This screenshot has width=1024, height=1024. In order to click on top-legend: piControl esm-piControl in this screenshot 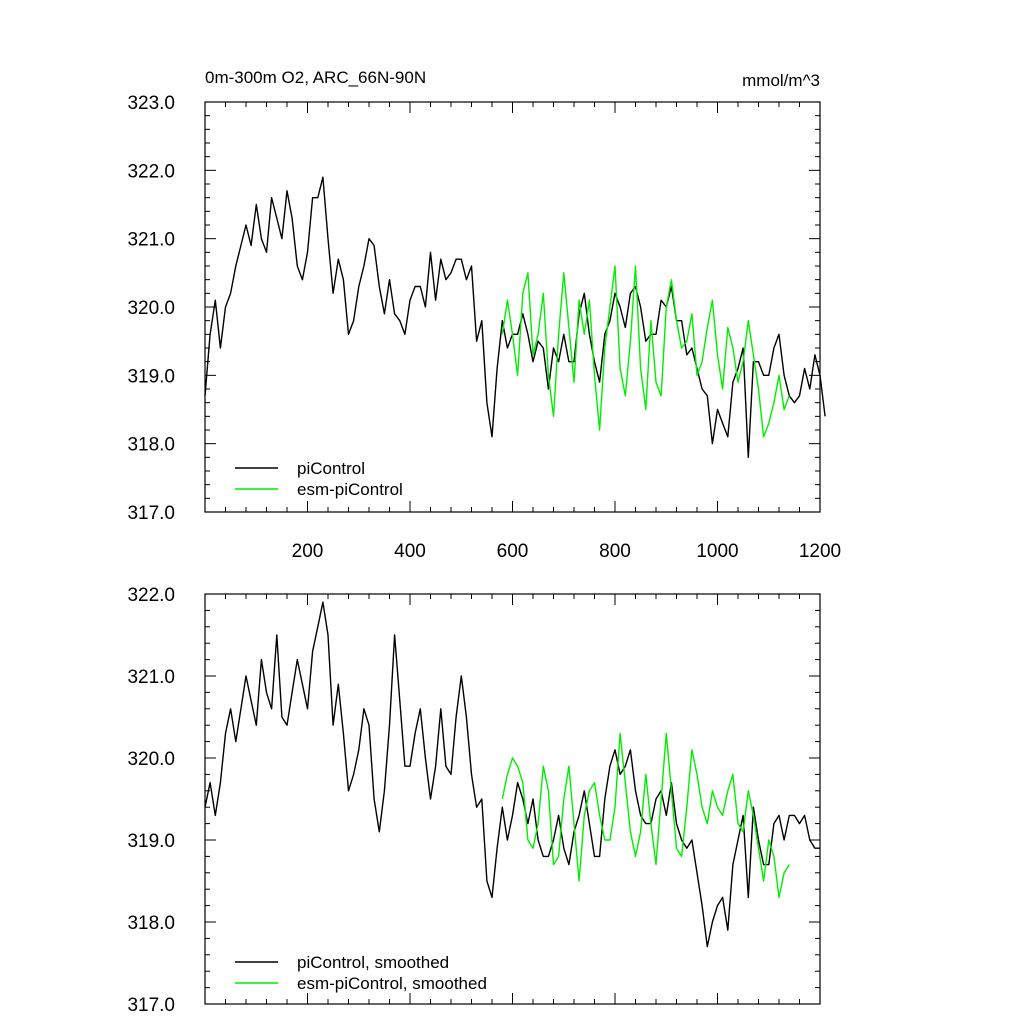, I will do `click(319, 479)`.